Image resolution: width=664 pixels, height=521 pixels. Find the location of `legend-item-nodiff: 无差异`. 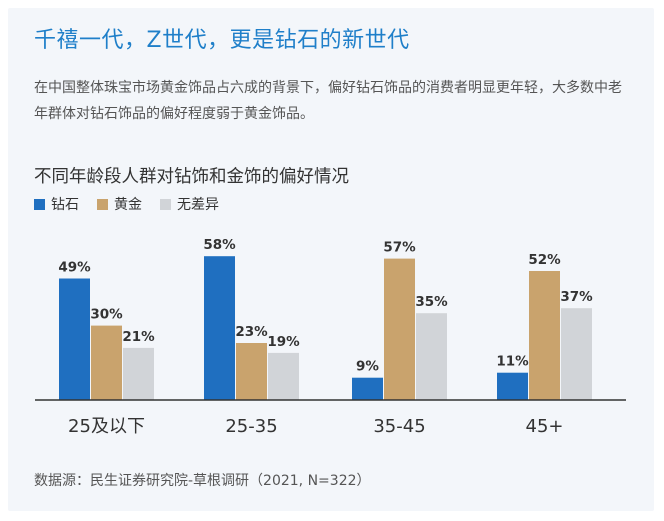

legend-item-nodiff: 无差异 is located at coordinates (189, 204).